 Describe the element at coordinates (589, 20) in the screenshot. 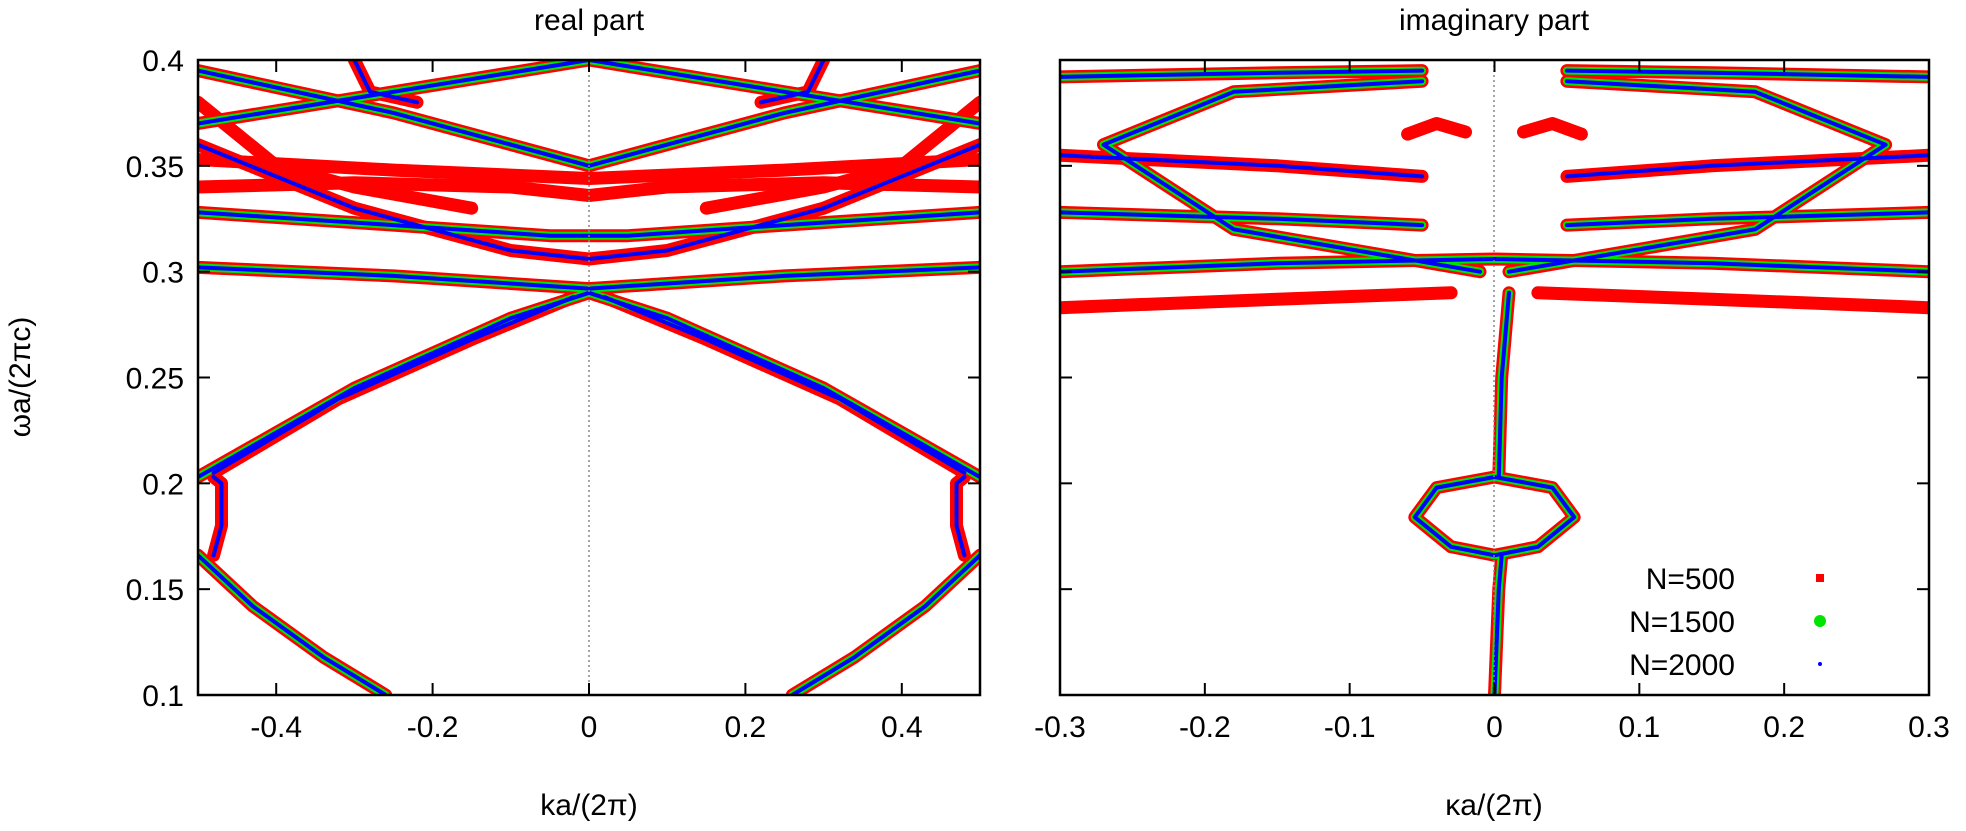

I see `title-real: real part` at that location.